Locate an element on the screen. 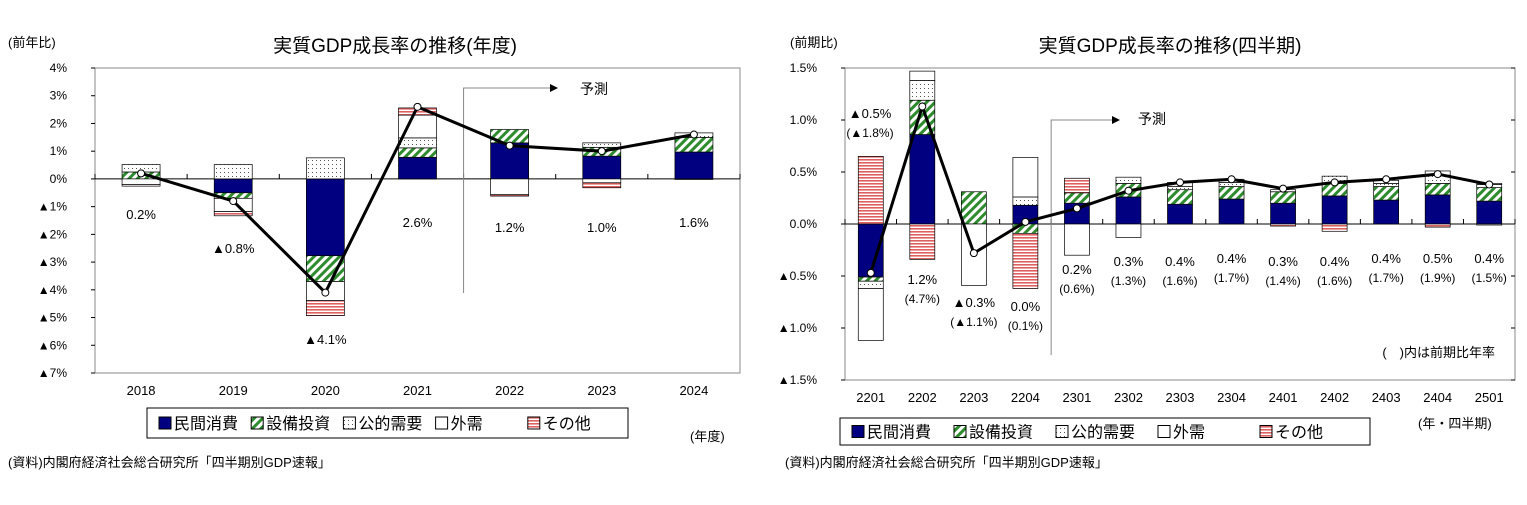 The image size is (1527, 505). x-tick-label: 2020 is located at coordinates (325, 390).